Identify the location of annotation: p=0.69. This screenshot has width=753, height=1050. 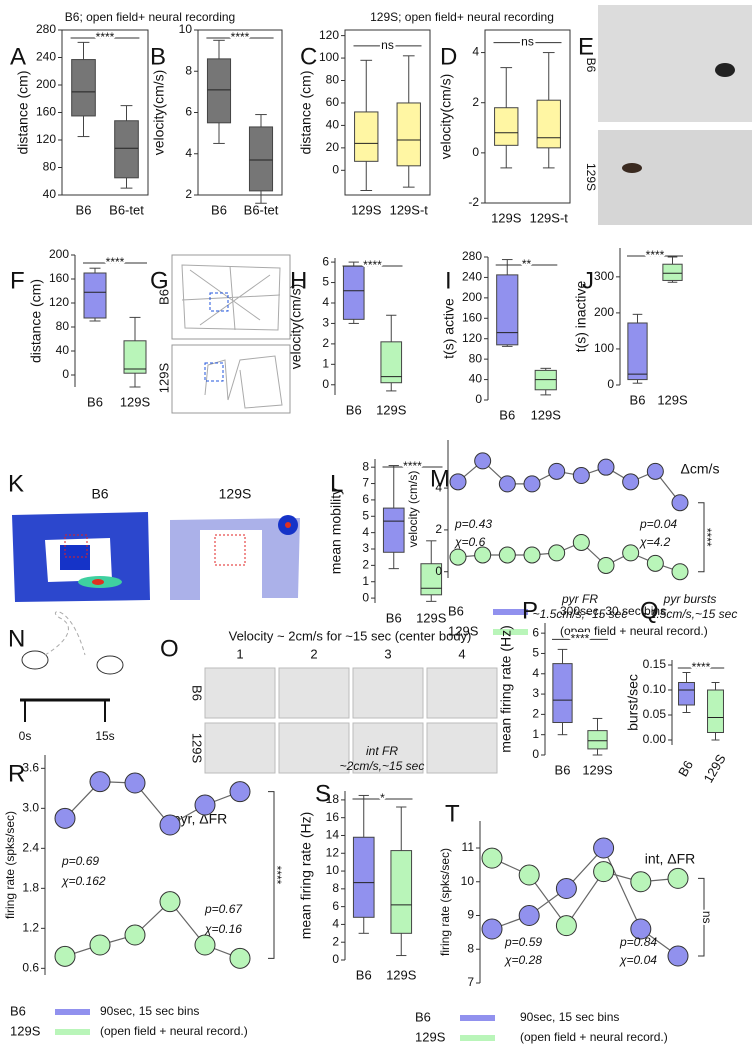
(80, 861).